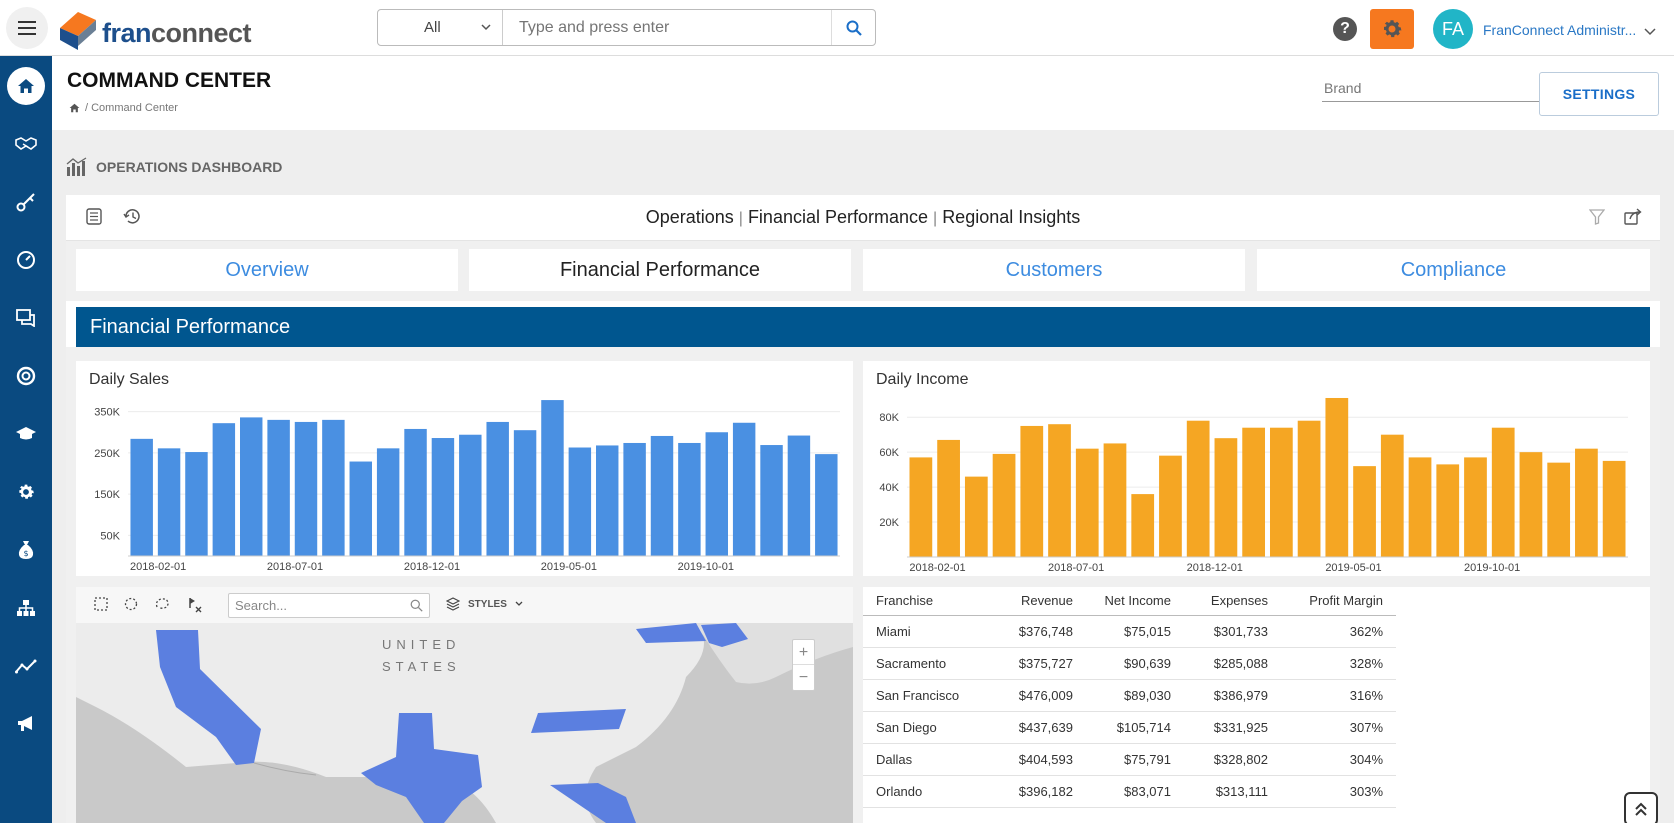  I want to click on state-tennessee, so click(578, 721).